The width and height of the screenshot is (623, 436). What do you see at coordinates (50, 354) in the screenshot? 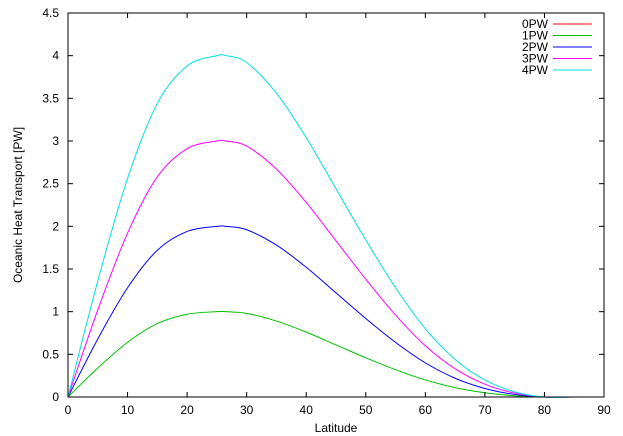
I see `y-tick-label: 0.5` at bounding box center [50, 354].